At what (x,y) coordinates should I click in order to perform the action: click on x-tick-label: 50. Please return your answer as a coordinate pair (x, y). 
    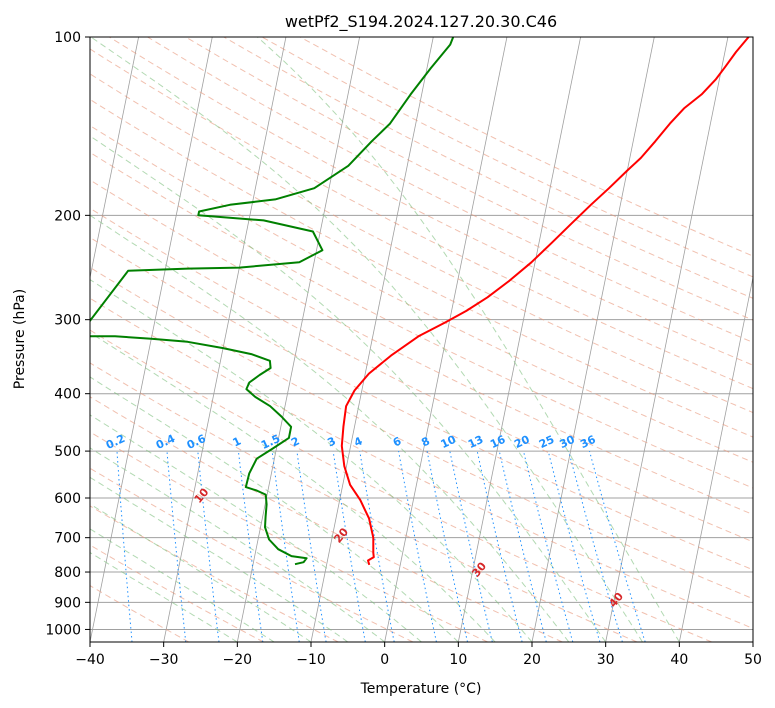
    Looking at the image, I should click on (753, 660).